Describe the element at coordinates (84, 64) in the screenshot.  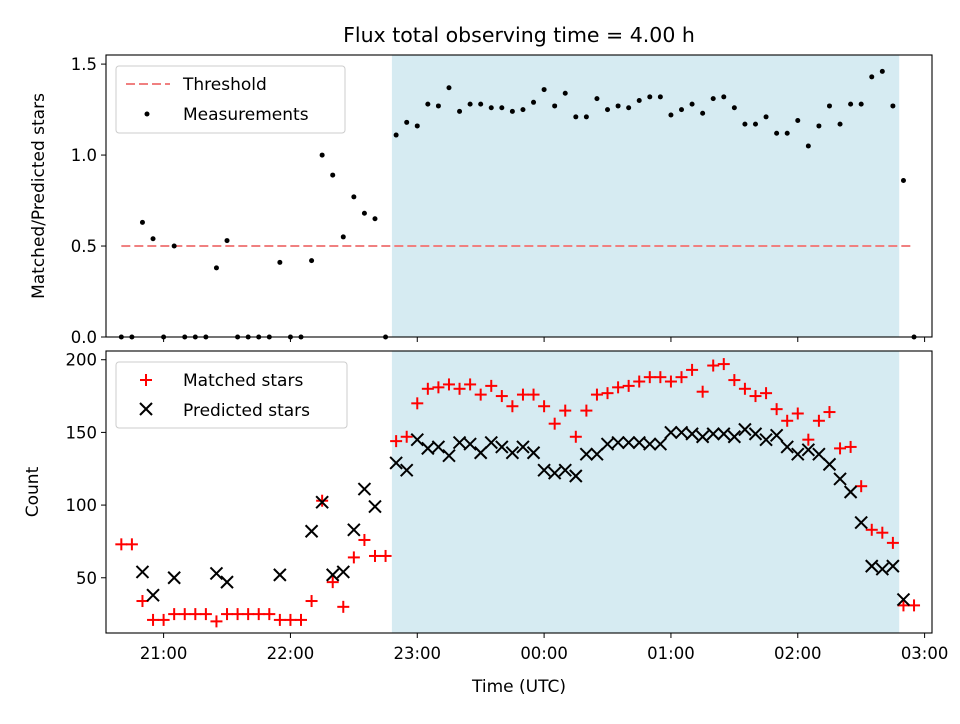
I see `top-y-tick-label: 1.5` at that location.